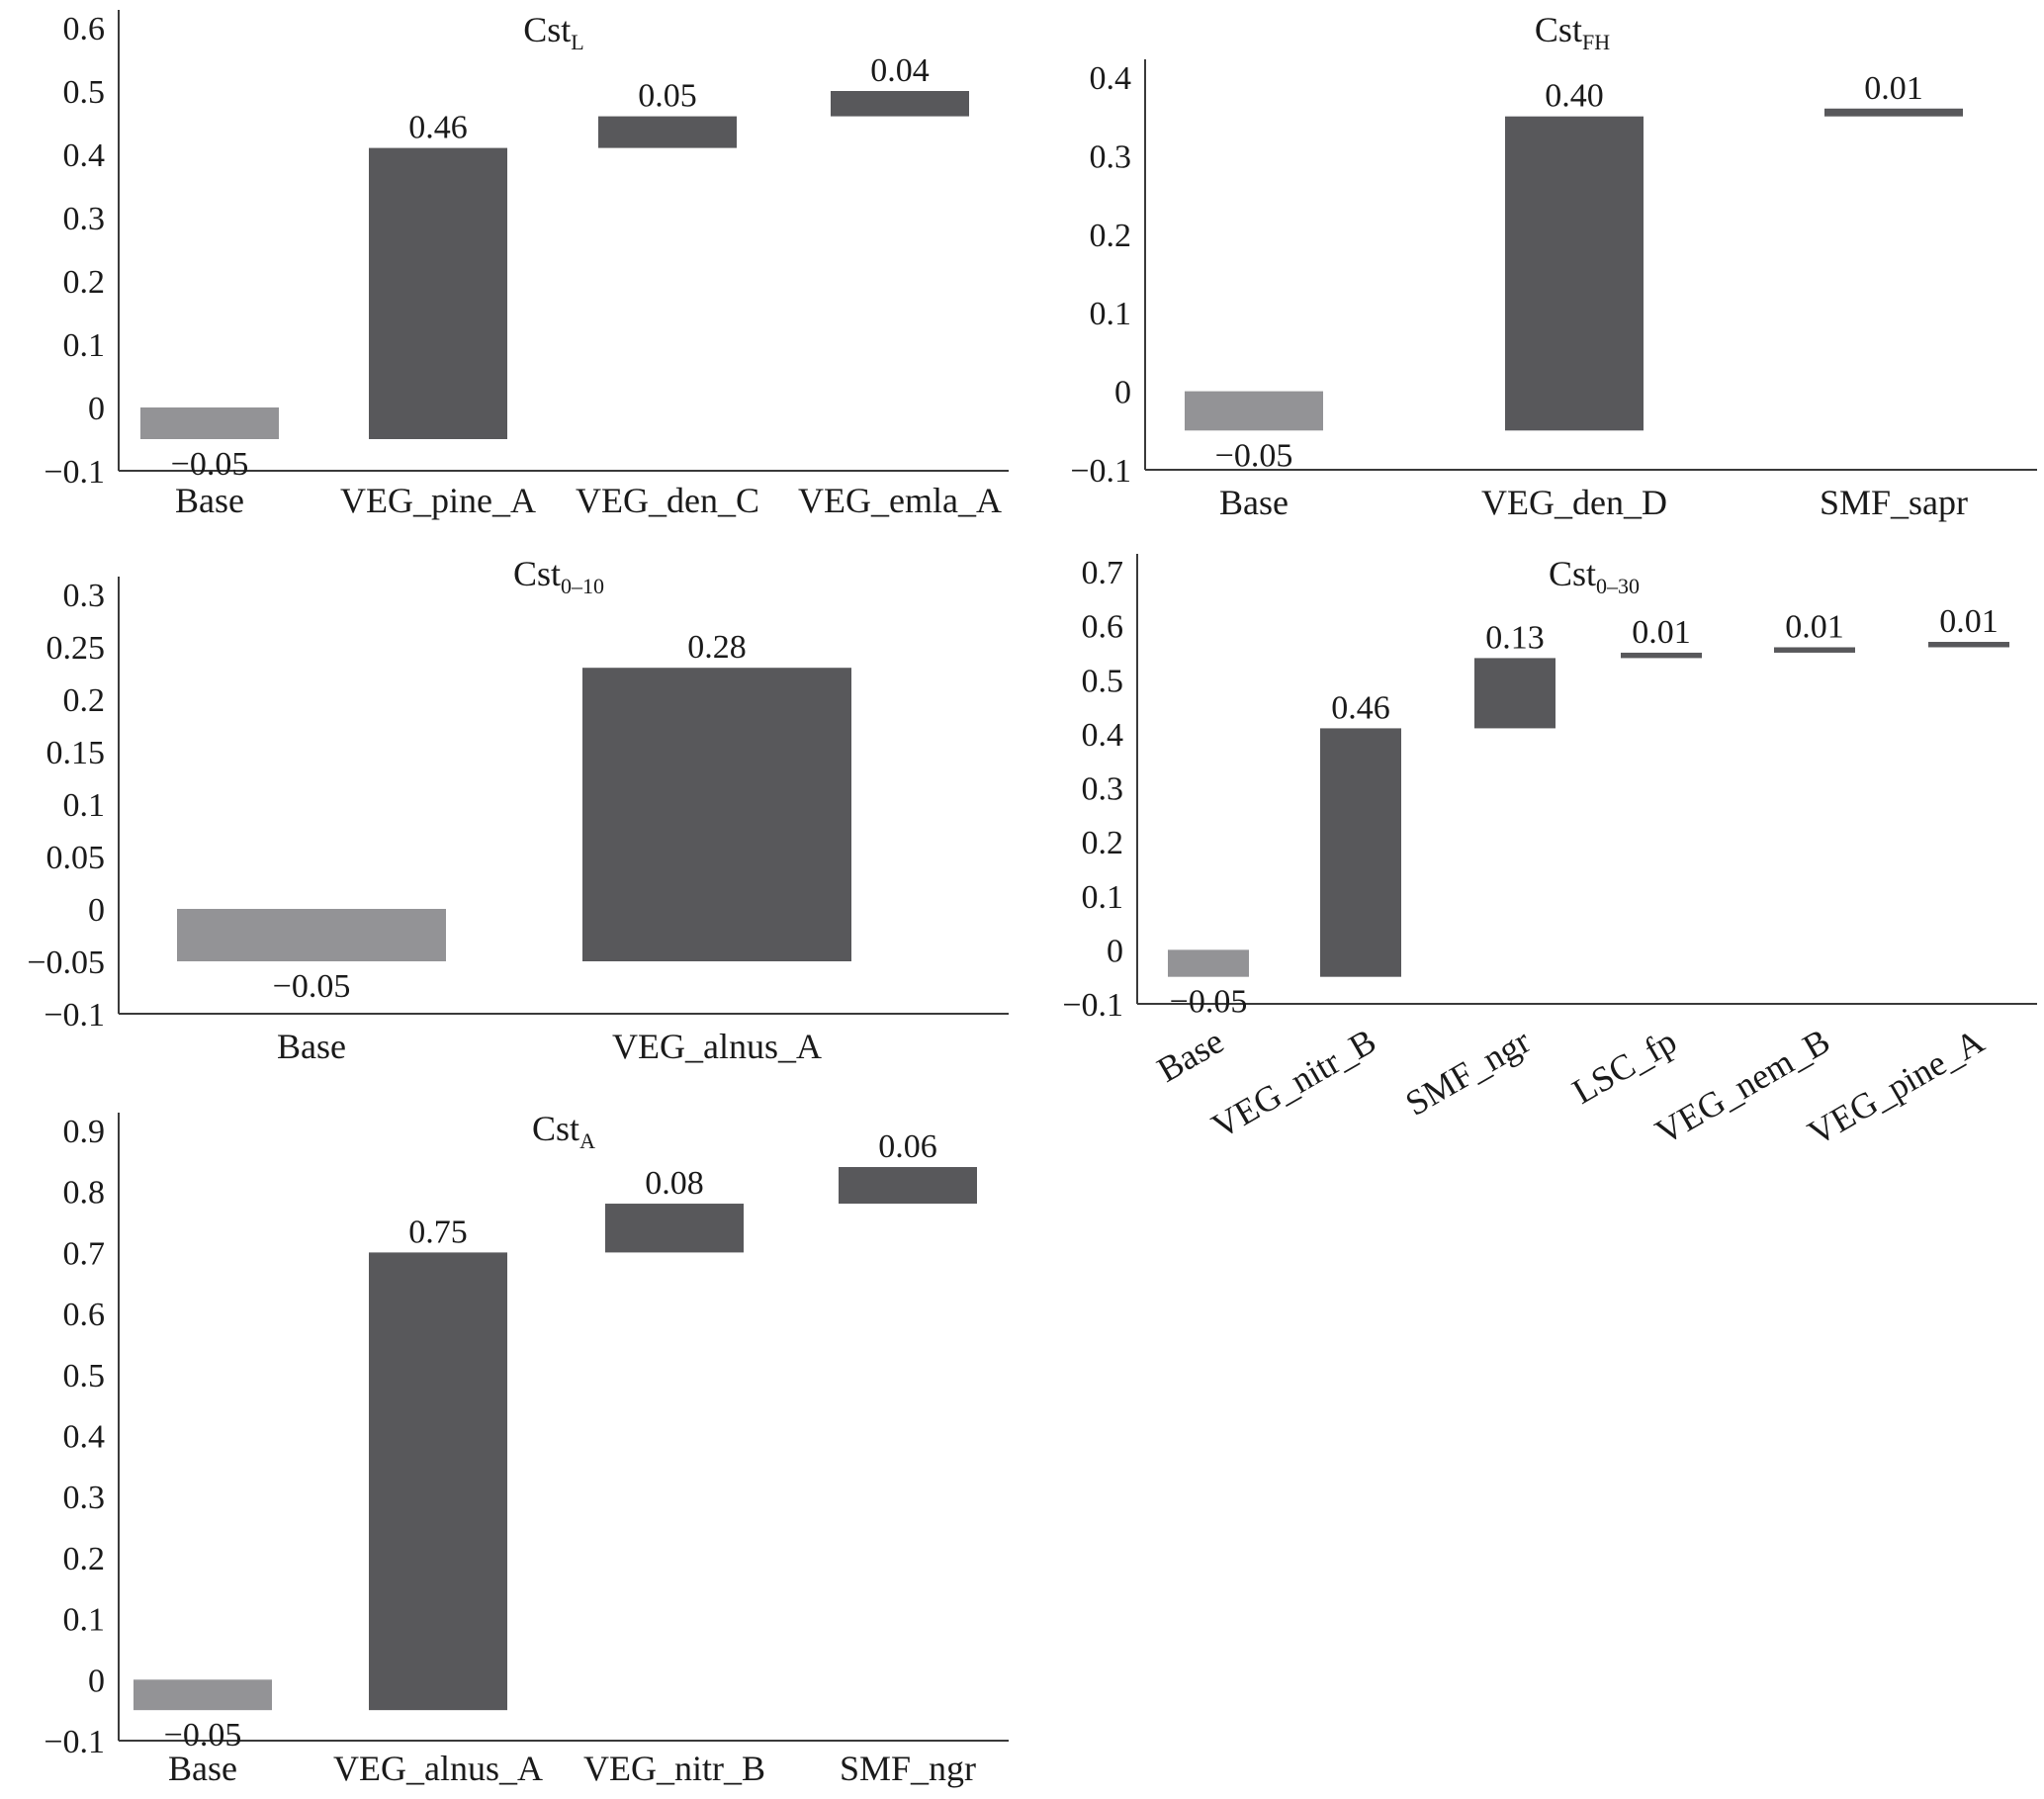 This screenshot has height=1799, width=2044. I want to click on y-tick-label: 0.05, so click(76, 858).